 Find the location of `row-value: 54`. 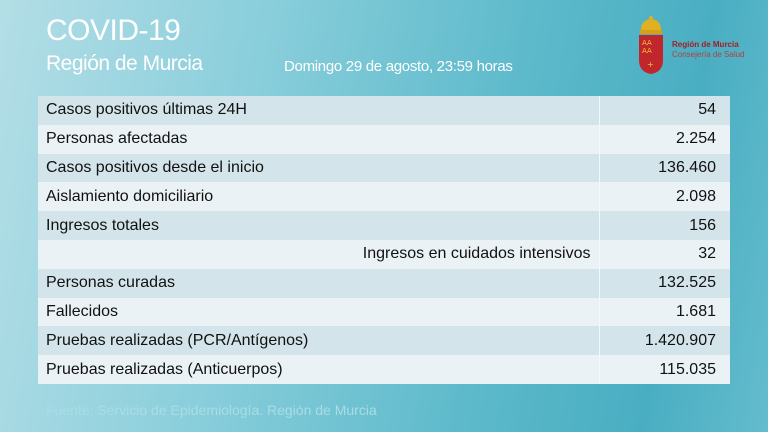

row-value: 54 is located at coordinates (664, 110).